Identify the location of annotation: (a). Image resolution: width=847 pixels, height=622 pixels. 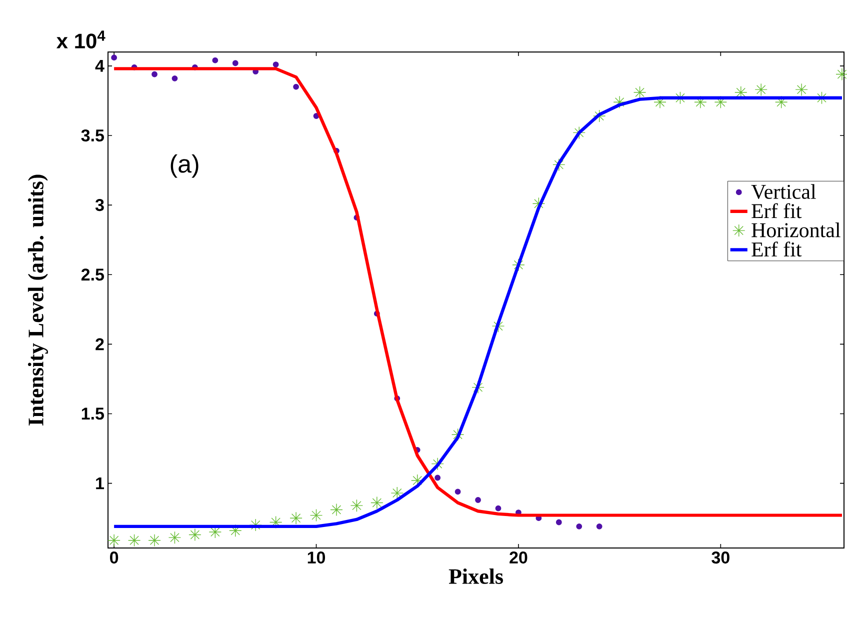
(184, 166).